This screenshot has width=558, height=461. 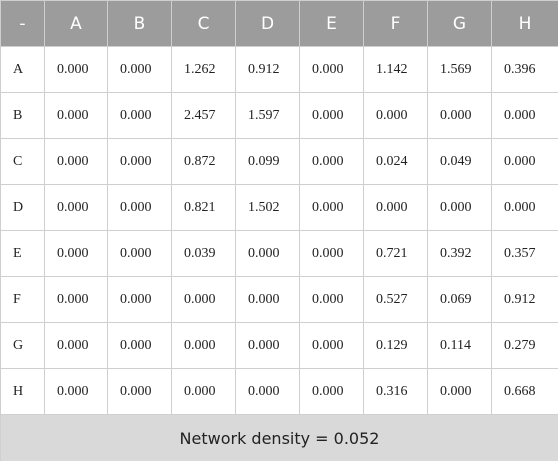 I want to click on value-cell: 0.872, so click(x=203, y=161).